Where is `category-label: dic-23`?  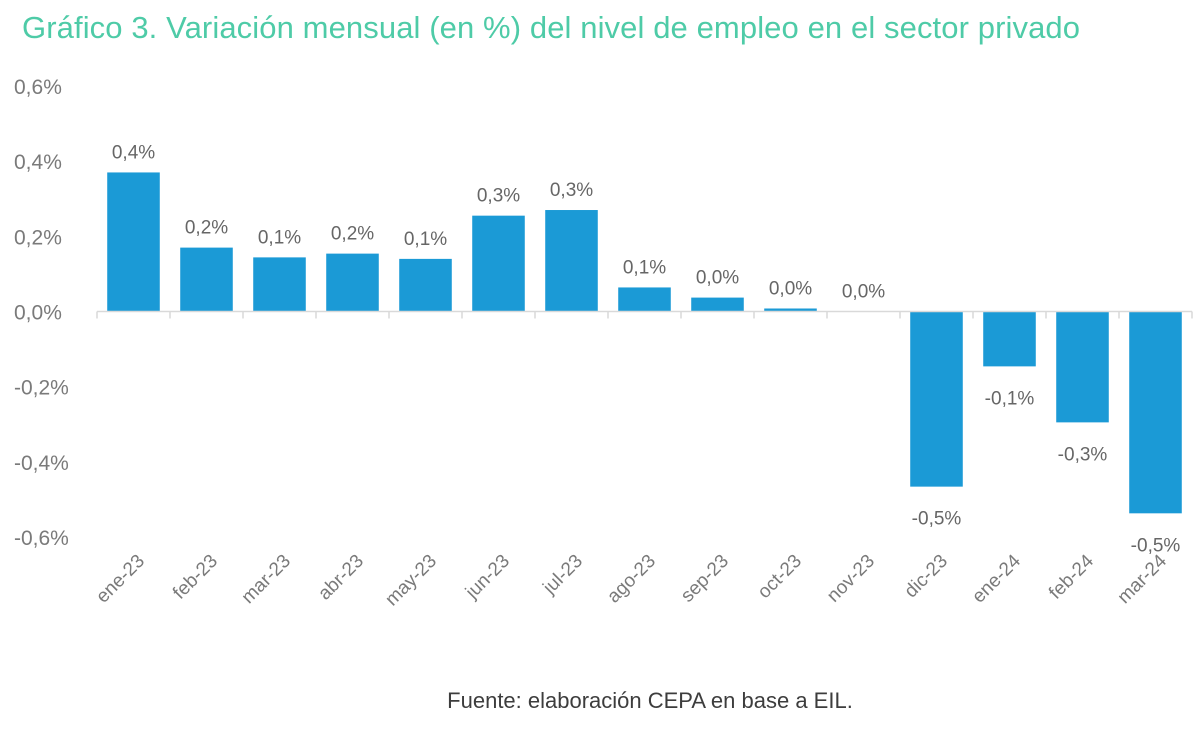 category-label: dic-23 is located at coordinates (926, 576).